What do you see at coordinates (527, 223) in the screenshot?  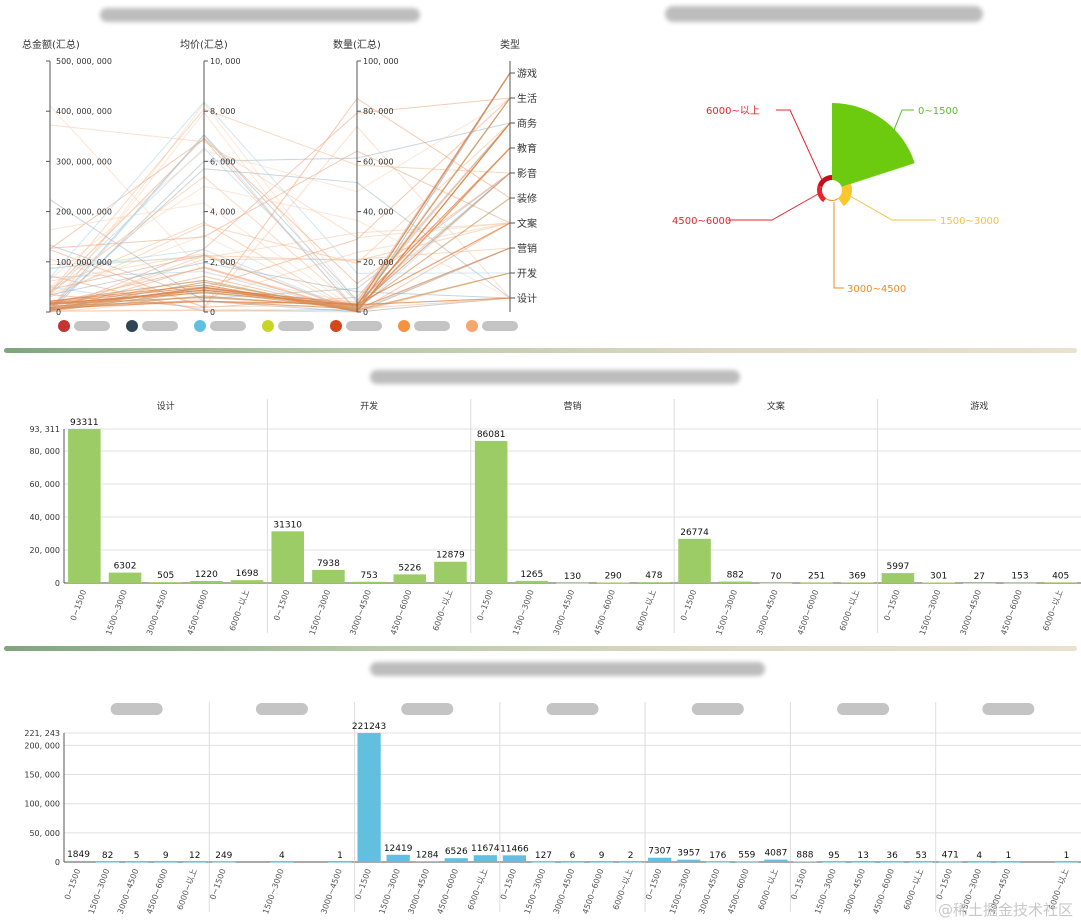 I see `pc-category-label: 文案` at bounding box center [527, 223].